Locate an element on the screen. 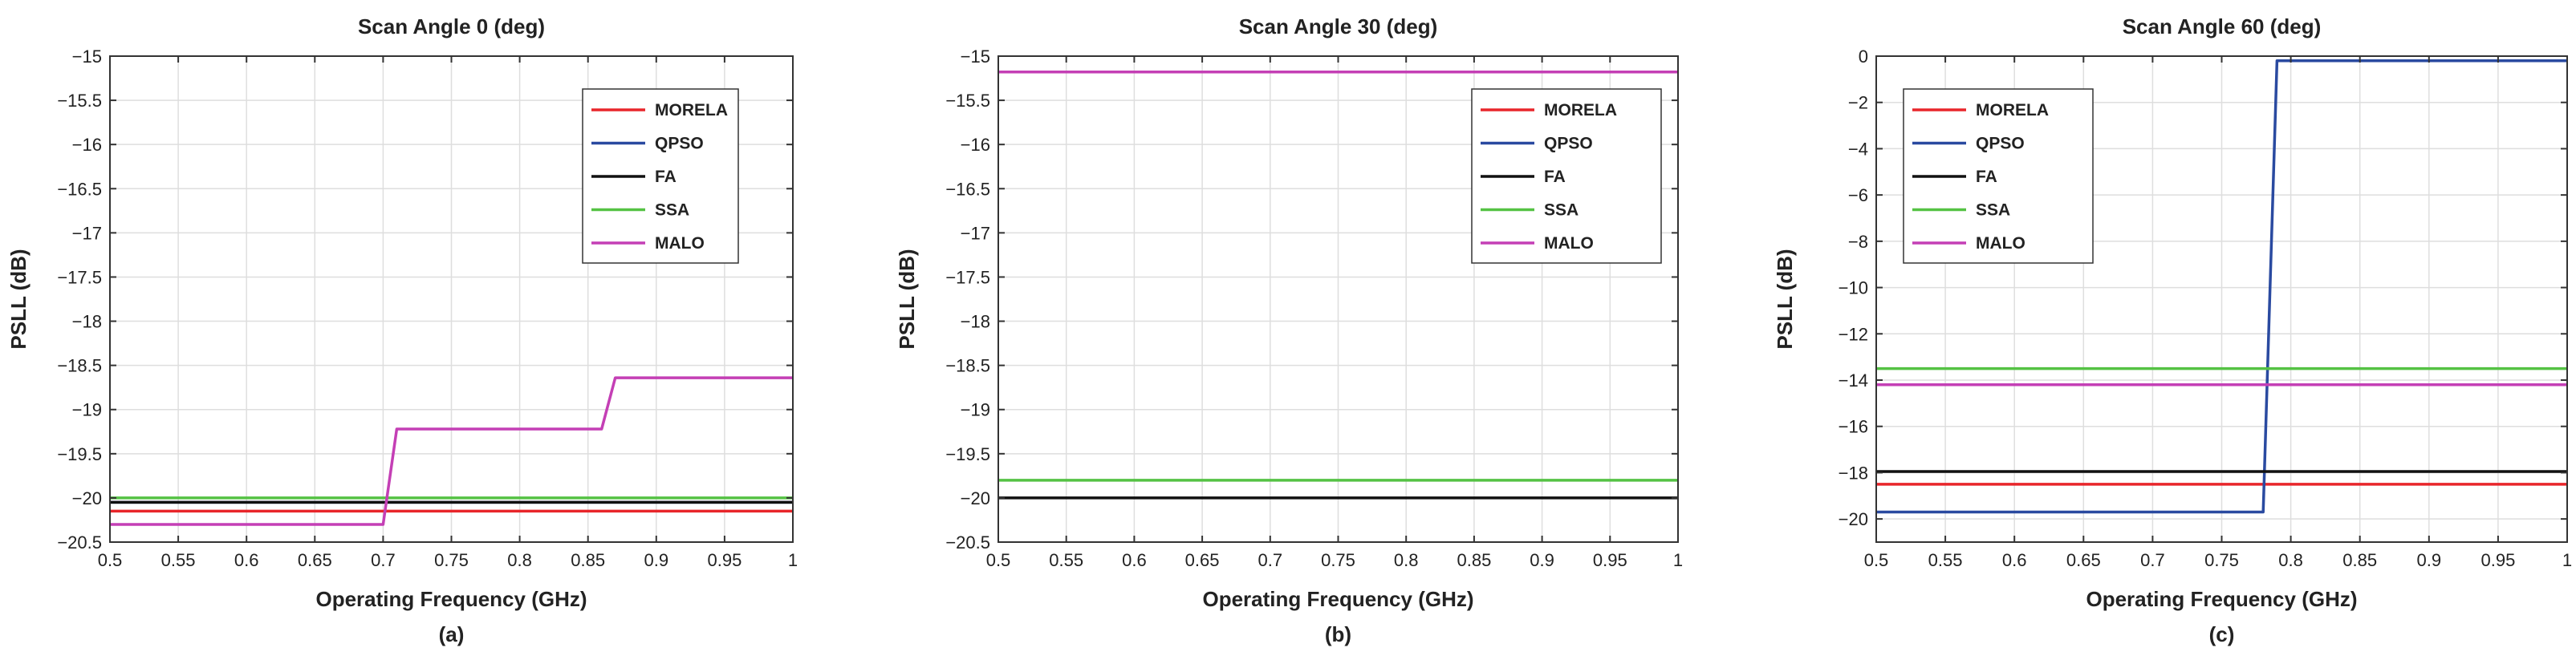 This screenshot has height=672, width=2576. chart-title: Scan Angle 30 (deg) is located at coordinates (1338, 26).